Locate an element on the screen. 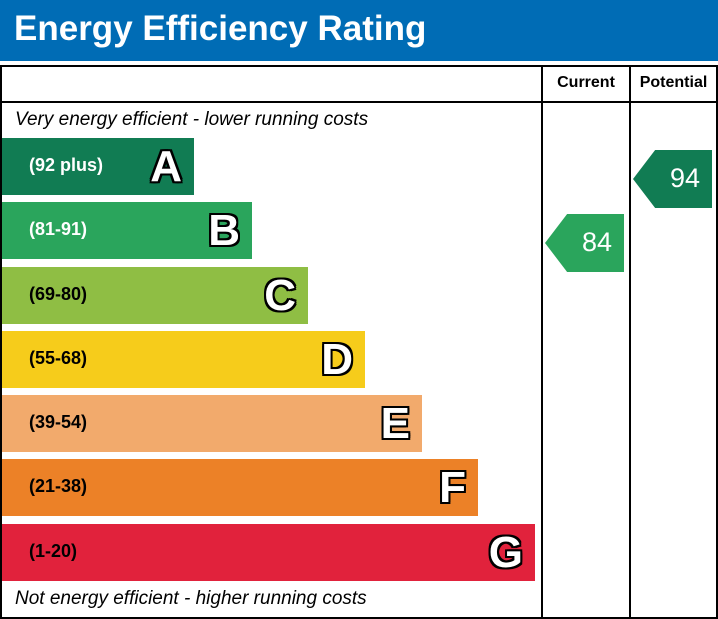 This screenshot has width=718, height=619. header-divider is located at coordinates (359, 102).